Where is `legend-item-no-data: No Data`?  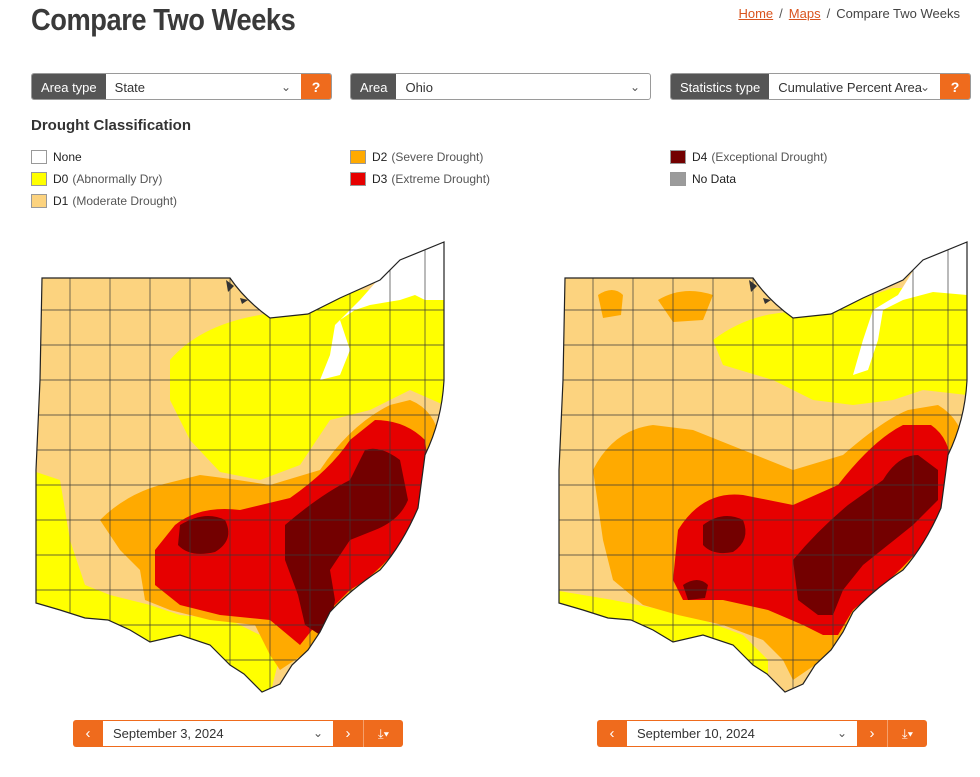 legend-item-no-data: No Data is located at coordinates (705, 179).